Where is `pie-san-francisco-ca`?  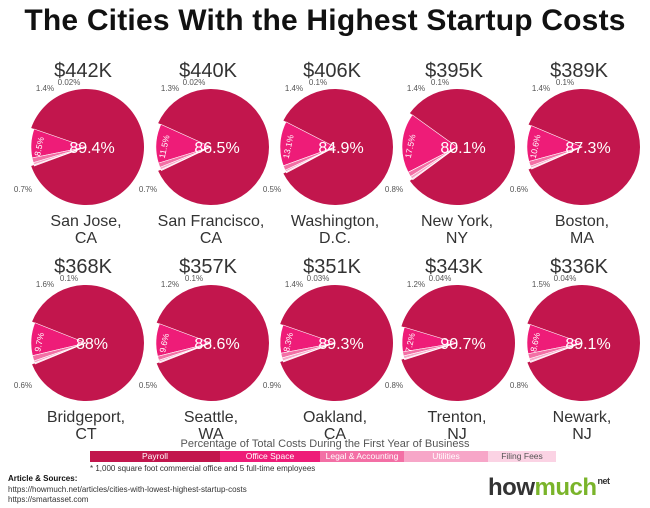 pie-san-francisco-ca is located at coordinates (212, 147).